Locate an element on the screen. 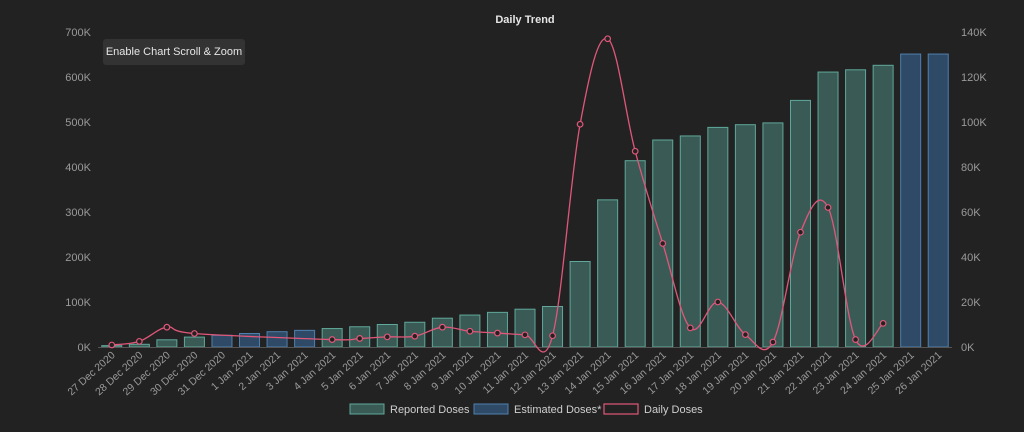 This screenshot has height=432, width=1024. y-left-tick-label: 600K is located at coordinates (78, 78).